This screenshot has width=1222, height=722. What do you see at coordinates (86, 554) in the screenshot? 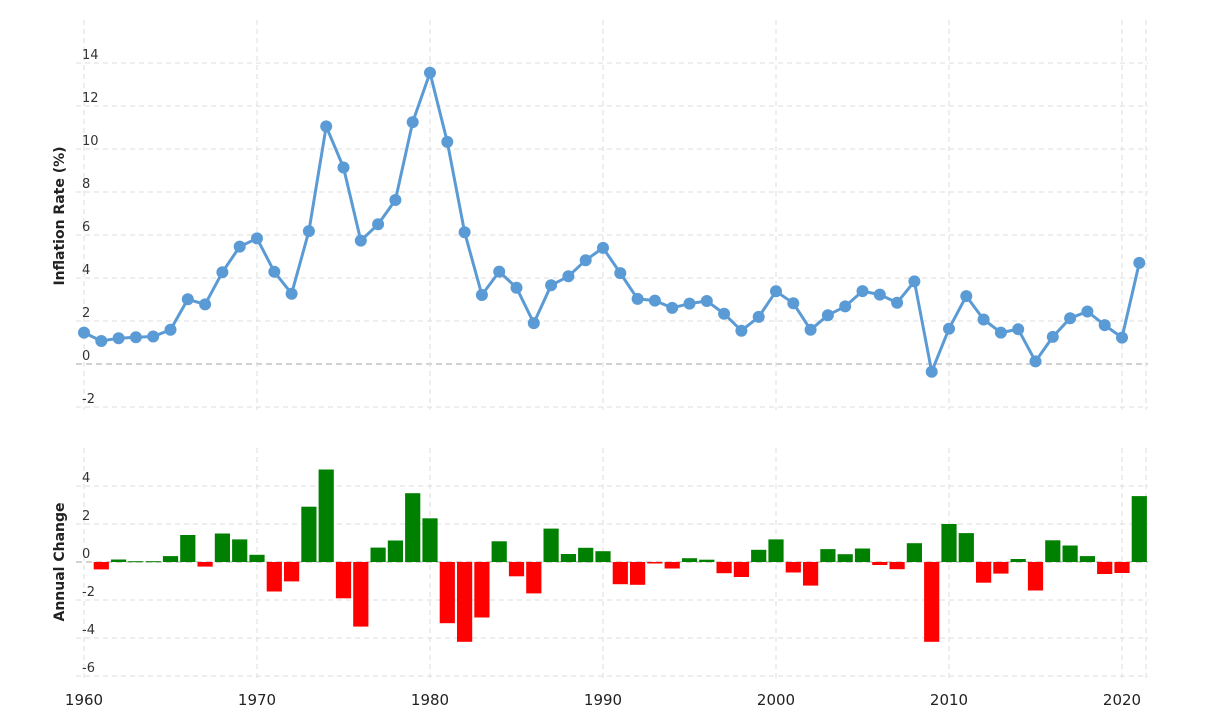
I see `bottom-y-tick-label: 0` at bounding box center [86, 554].